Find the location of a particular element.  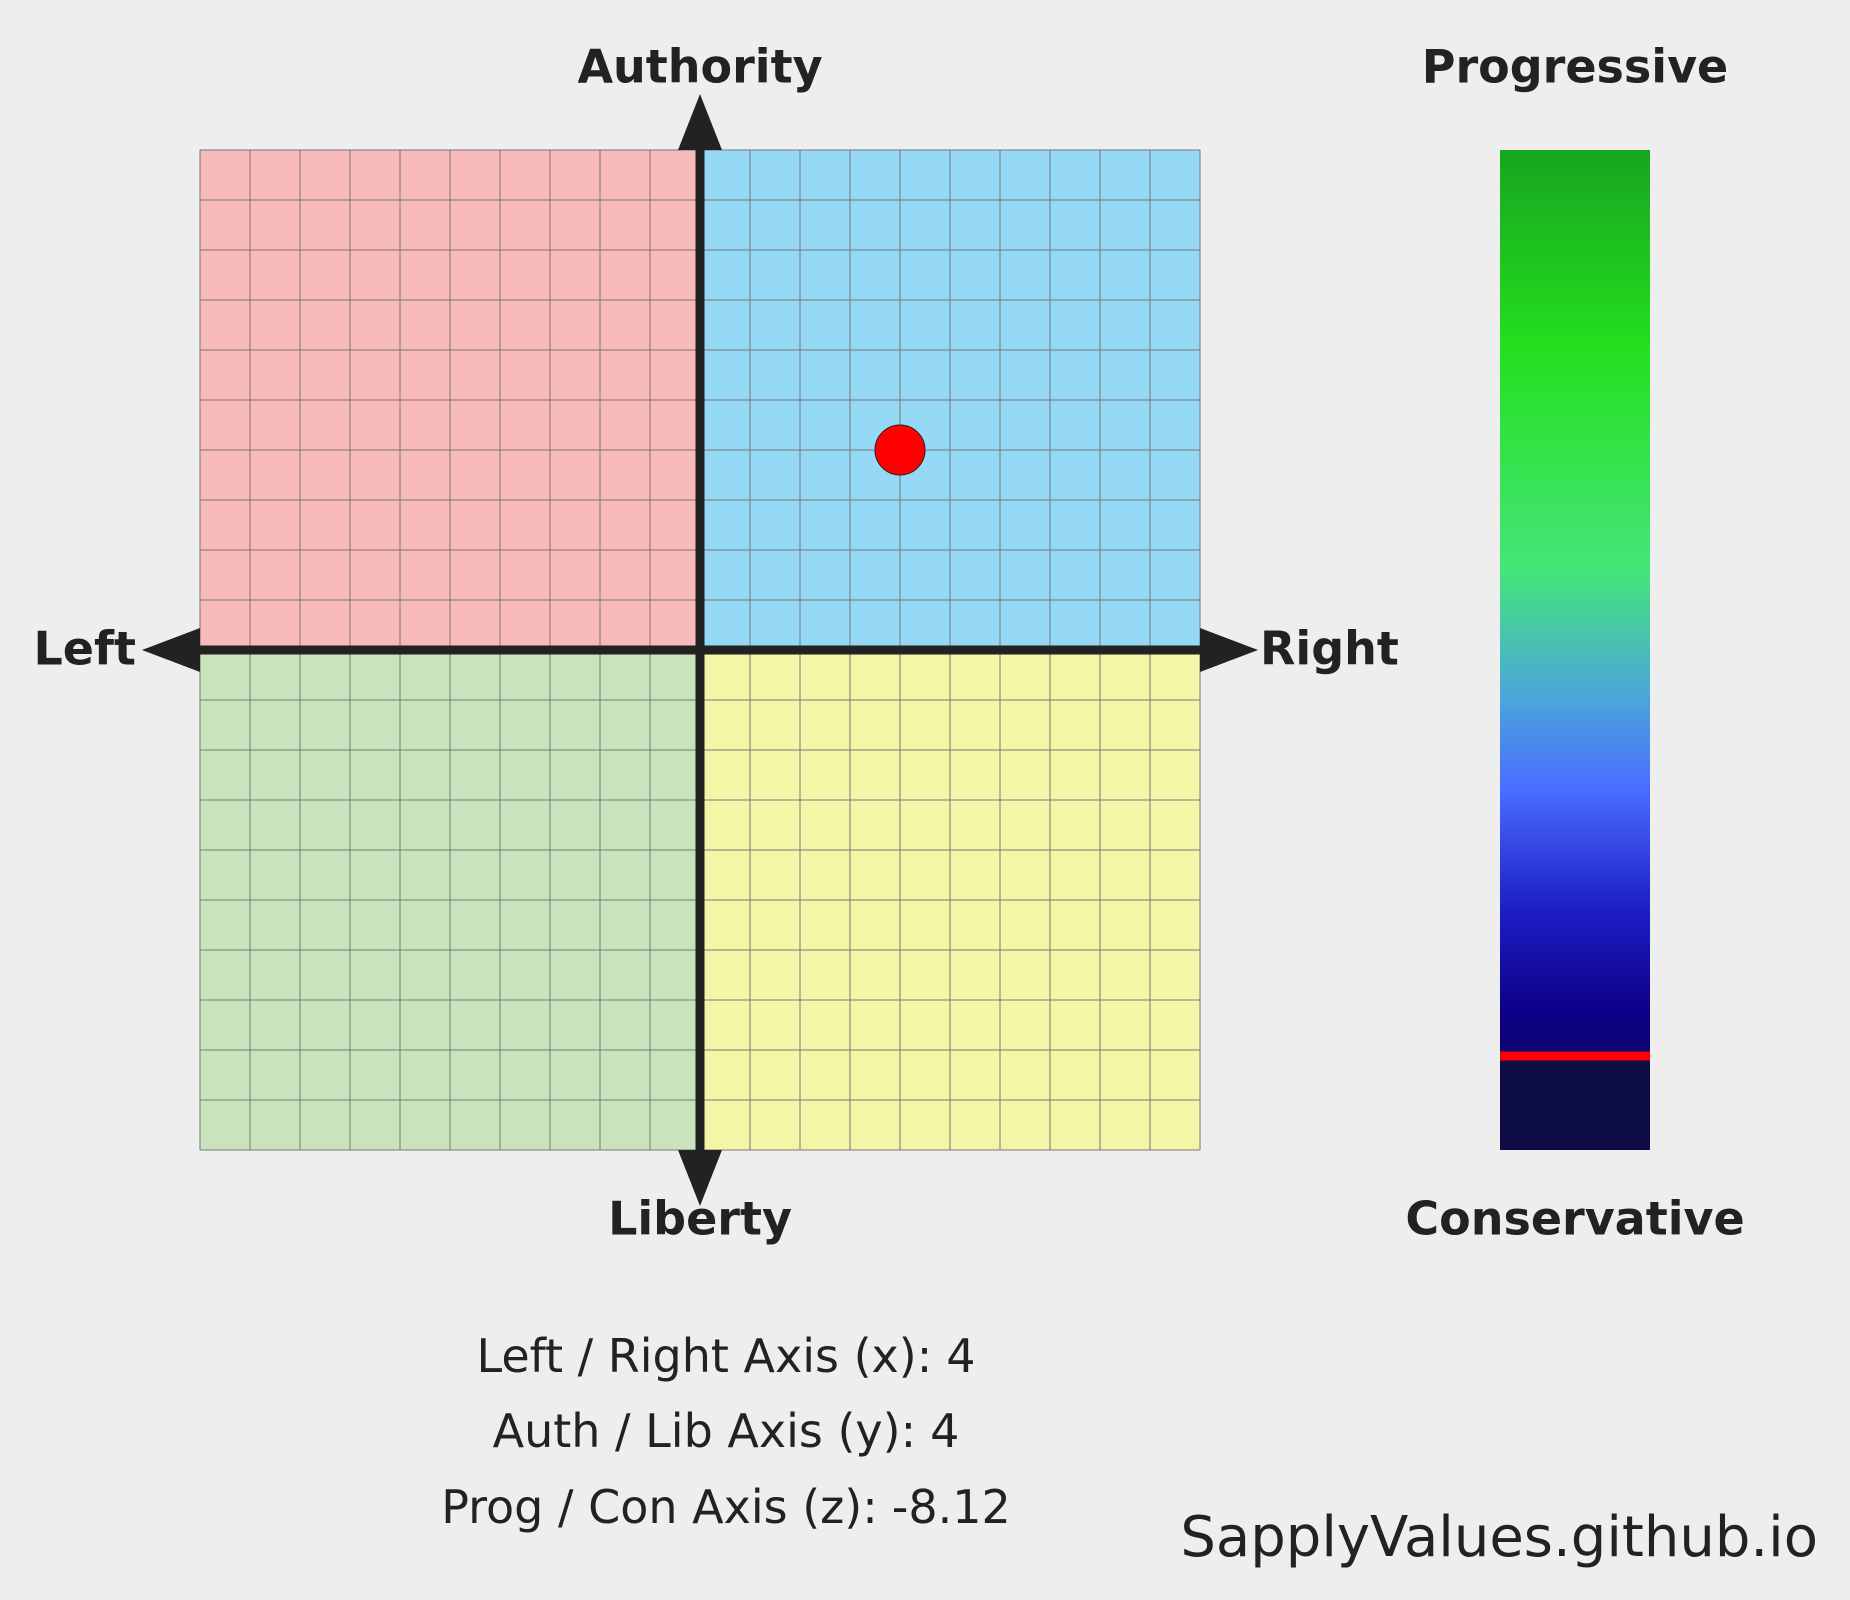

readout-z: Prog / Con Axis (z): -8.12 is located at coordinates (726, 1507).